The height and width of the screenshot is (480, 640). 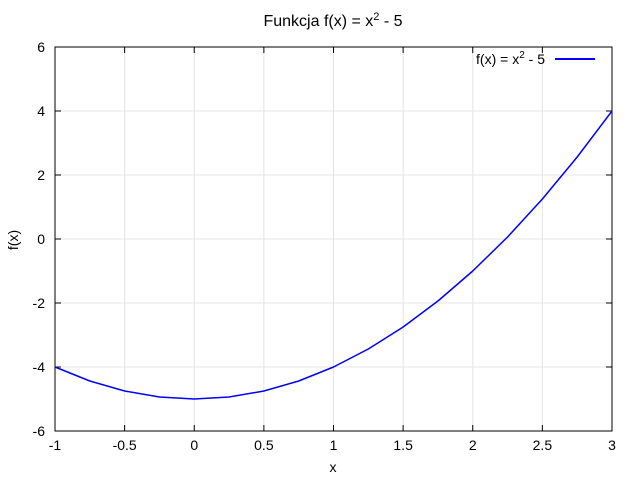 What do you see at coordinates (264, 445) in the screenshot?
I see `x-tick-label: 0.5` at bounding box center [264, 445].